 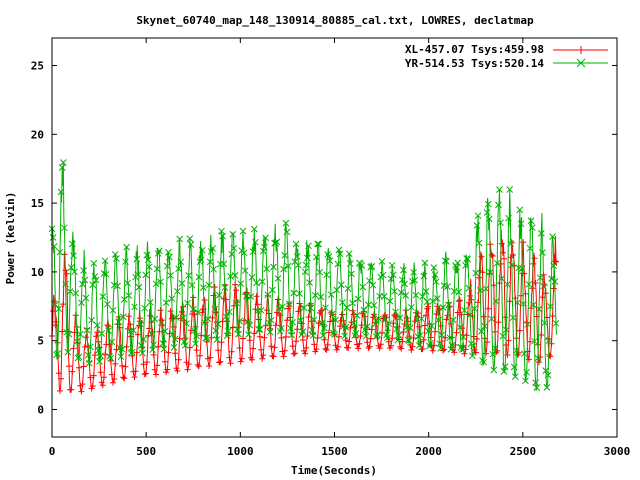 What do you see at coordinates (523, 451) in the screenshot?
I see `x-tick-label: 2500` at bounding box center [523, 451].